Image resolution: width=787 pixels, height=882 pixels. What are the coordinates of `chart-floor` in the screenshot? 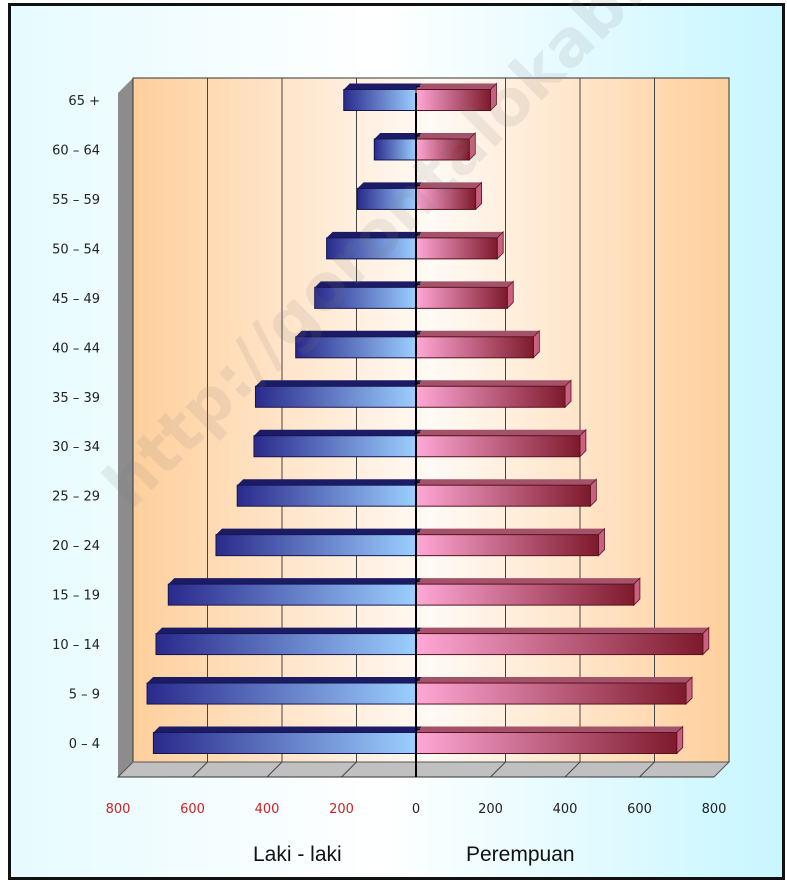 It's located at (423, 769).